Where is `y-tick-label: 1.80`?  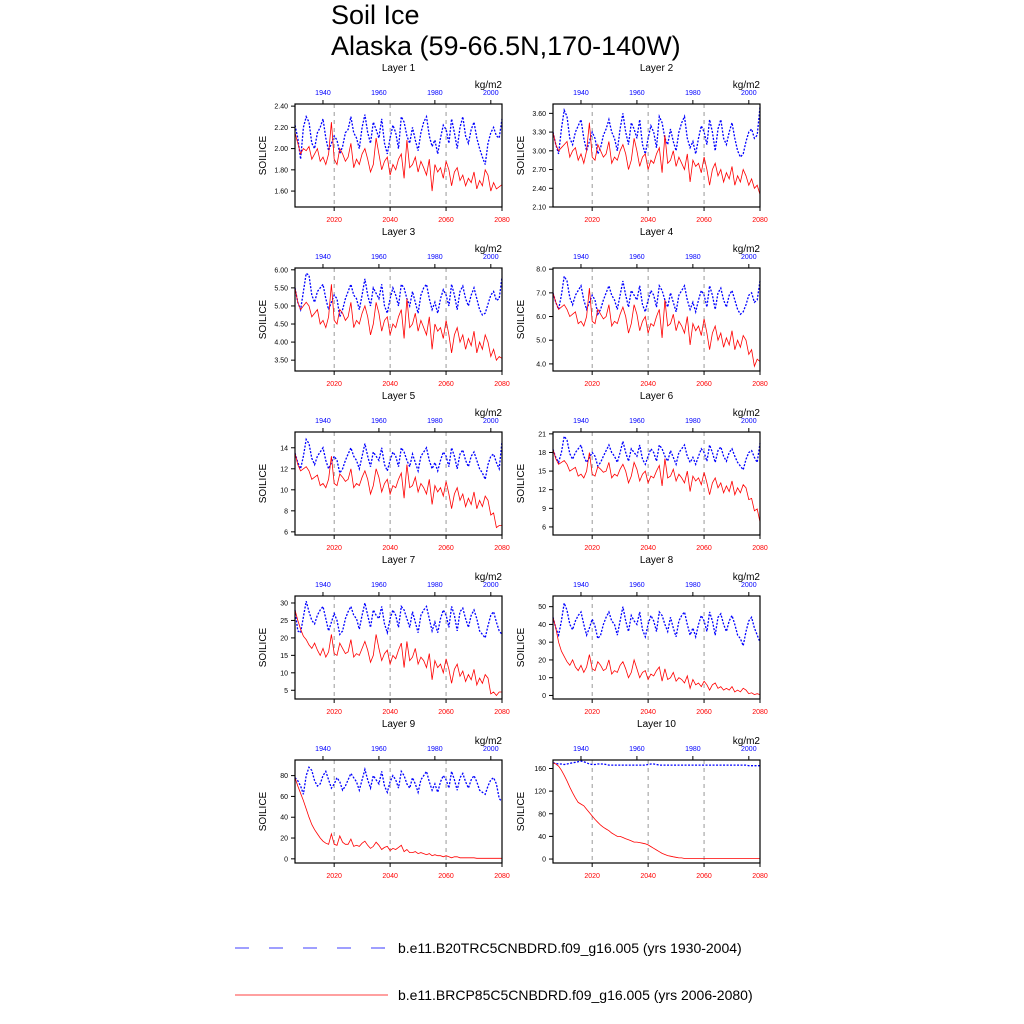
y-tick-label: 1.80 is located at coordinates (281, 170).